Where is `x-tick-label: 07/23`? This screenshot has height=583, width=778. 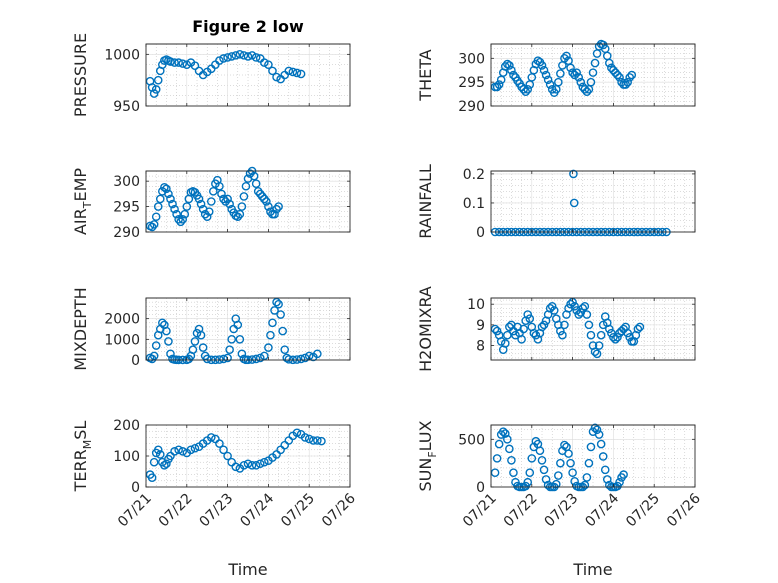
x-tick-label: 07/23 is located at coordinates (217, 511).